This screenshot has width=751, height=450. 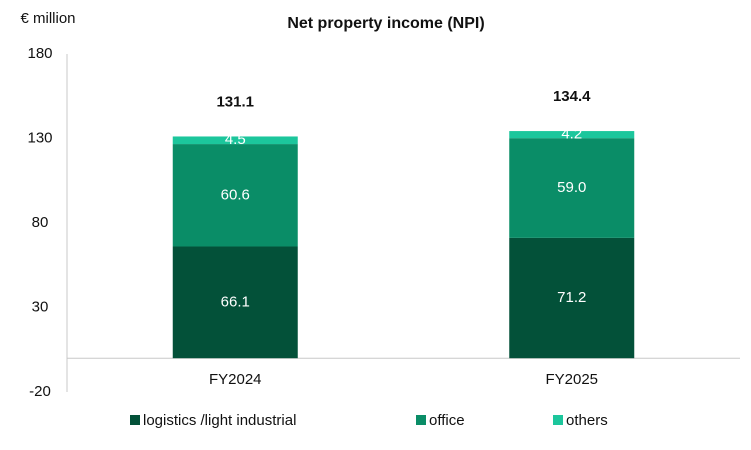 What do you see at coordinates (235, 101) in the screenshot?
I see `total-label: 131.1` at bounding box center [235, 101].